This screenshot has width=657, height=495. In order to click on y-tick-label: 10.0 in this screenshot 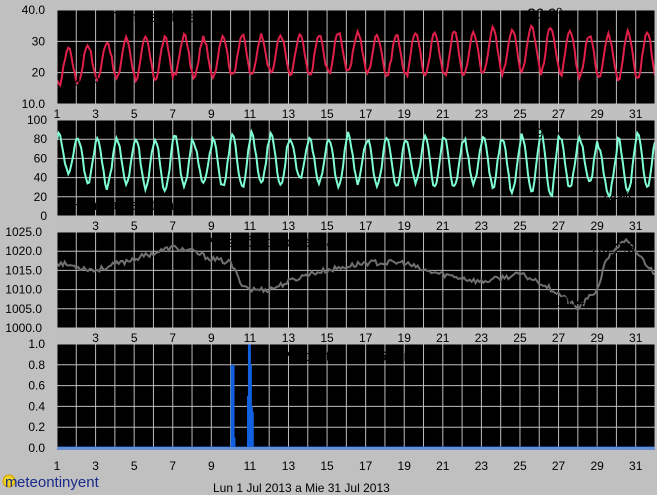, I will do `click(34, 104)`.